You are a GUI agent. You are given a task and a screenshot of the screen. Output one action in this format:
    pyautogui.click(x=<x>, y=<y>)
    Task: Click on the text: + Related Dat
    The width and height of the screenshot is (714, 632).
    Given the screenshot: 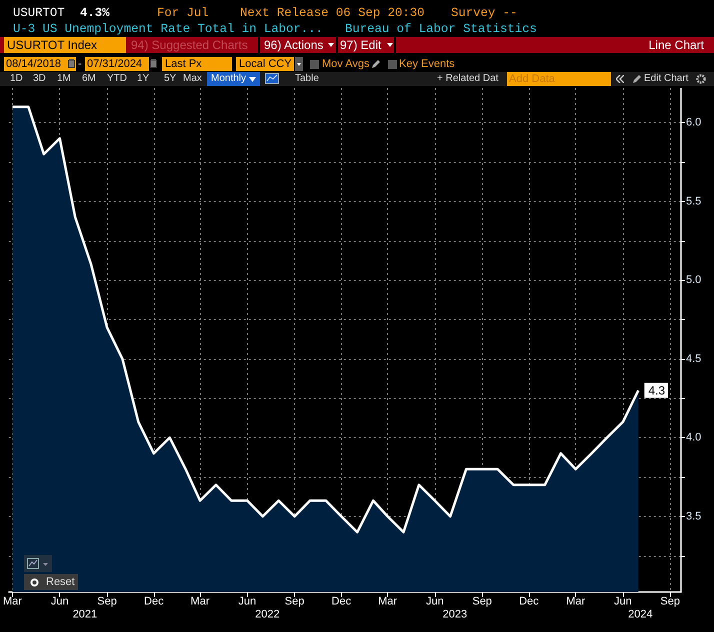 What is the action you would take?
    pyautogui.click(x=467, y=79)
    